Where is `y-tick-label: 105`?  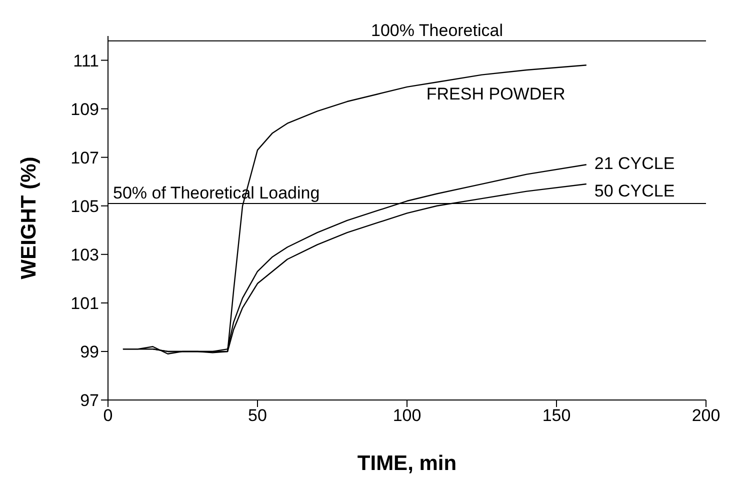 y-tick-label: 105 is located at coordinates (84, 206).